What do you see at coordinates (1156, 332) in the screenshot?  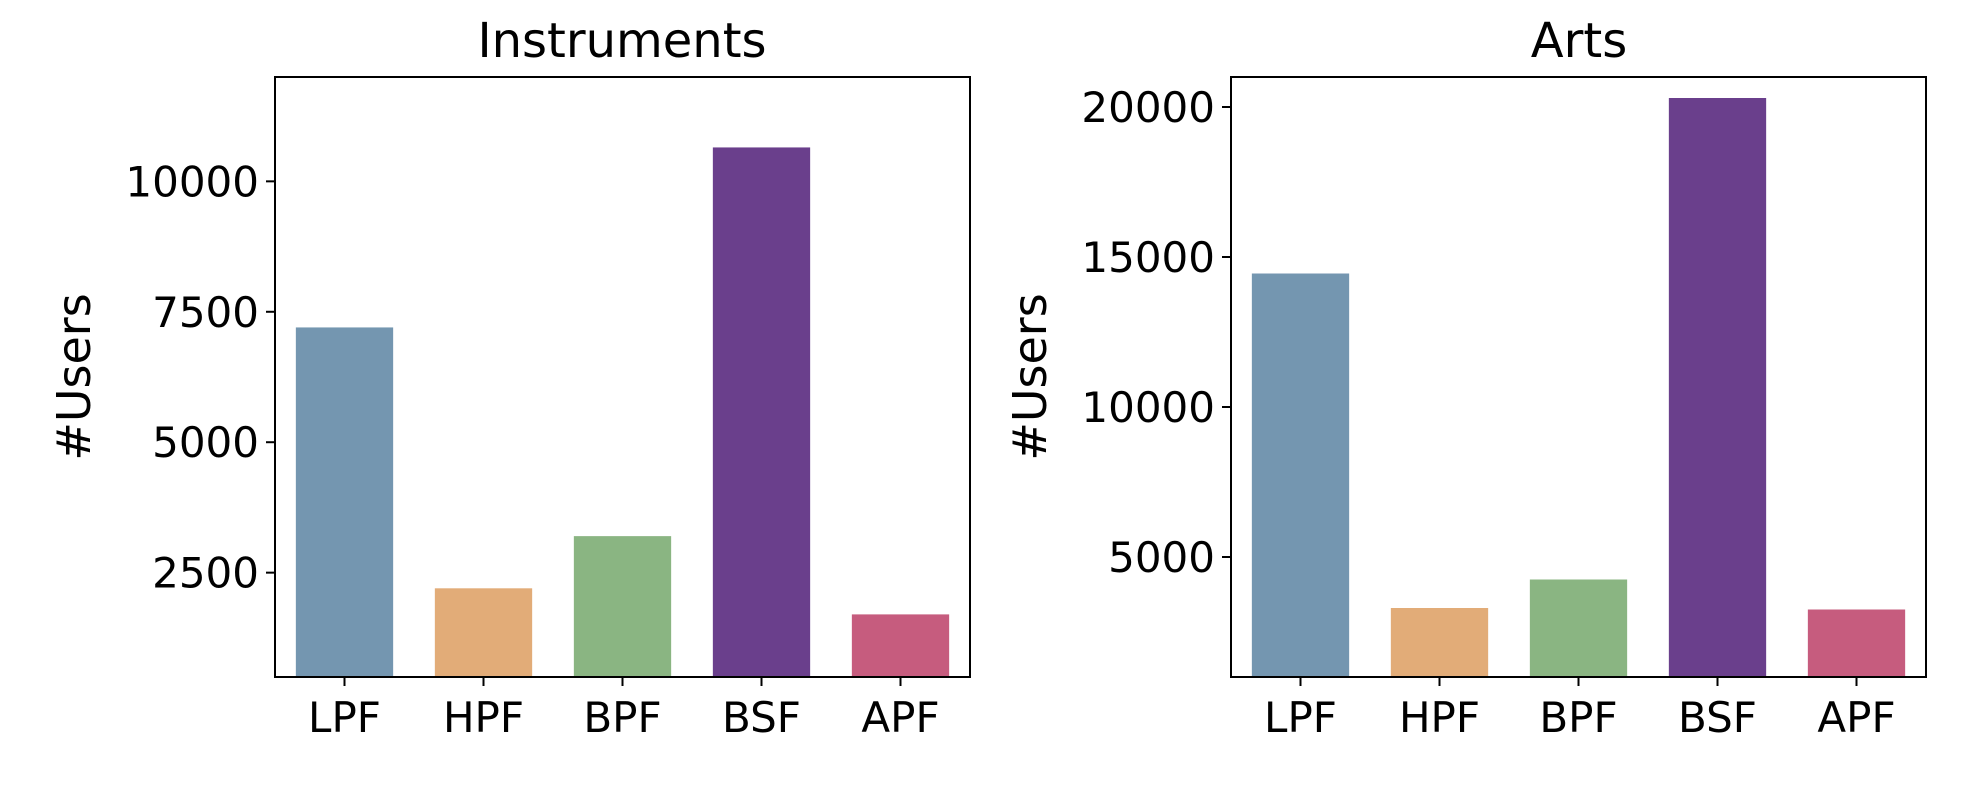 I see `y-ticks: 5000 10000 15000 20000` at bounding box center [1156, 332].